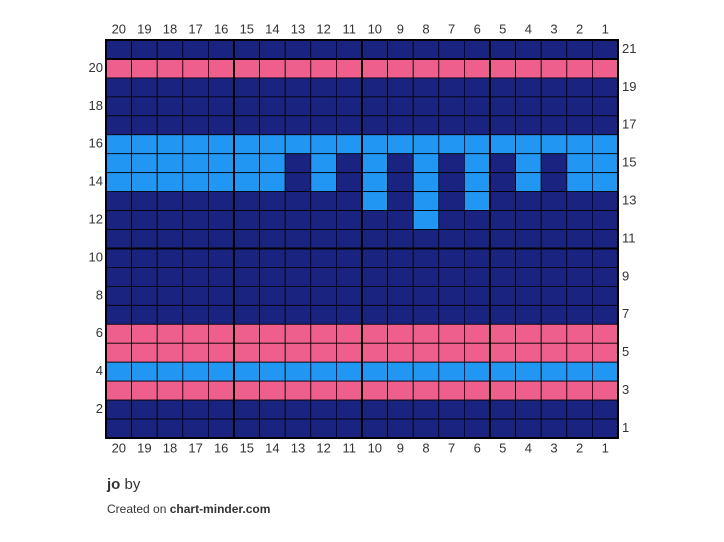 The image size is (724, 542). I want to click on row-number: 12, so click(96, 218).